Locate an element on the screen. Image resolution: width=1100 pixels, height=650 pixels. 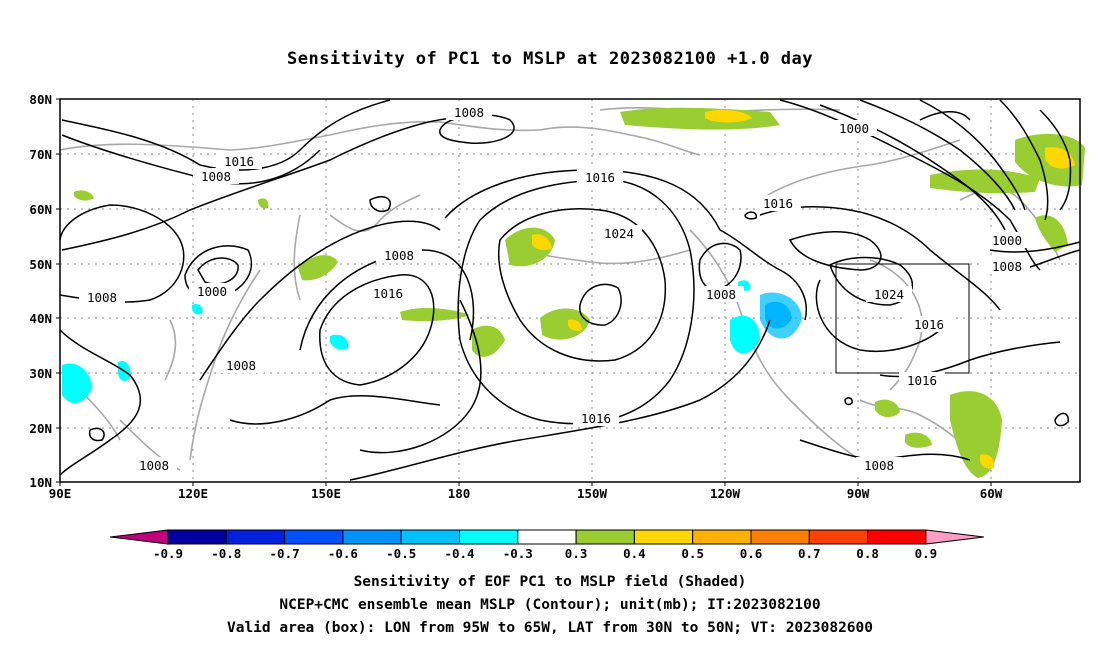
colorbar-label: -0.7 is located at coordinates (285, 553).